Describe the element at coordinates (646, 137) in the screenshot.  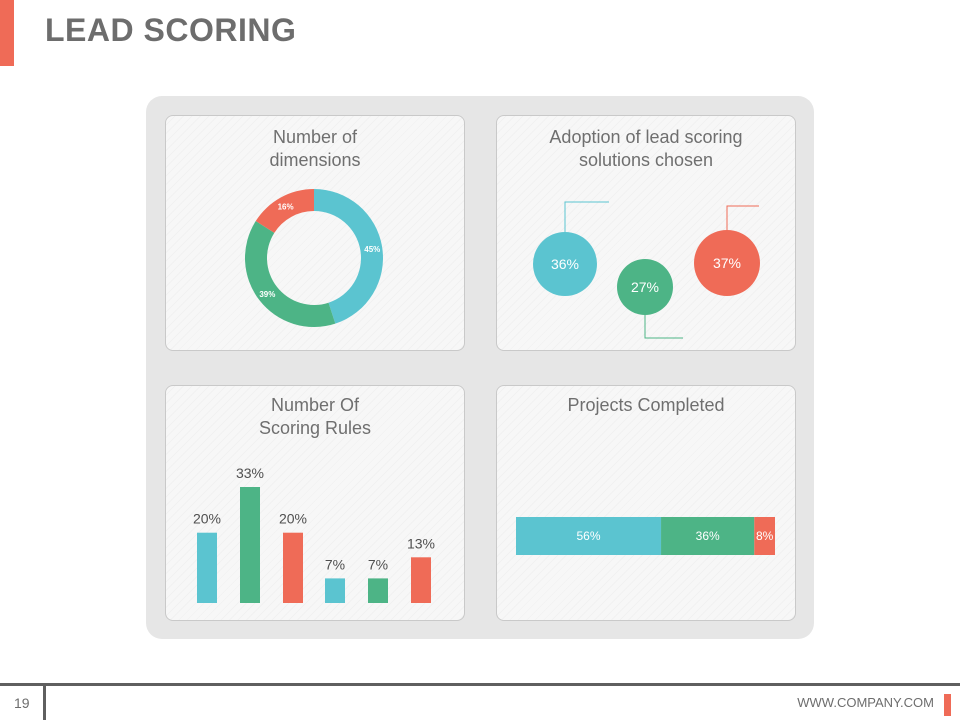
I see `adoption-title-line1: Adoption of lead scoring` at that location.